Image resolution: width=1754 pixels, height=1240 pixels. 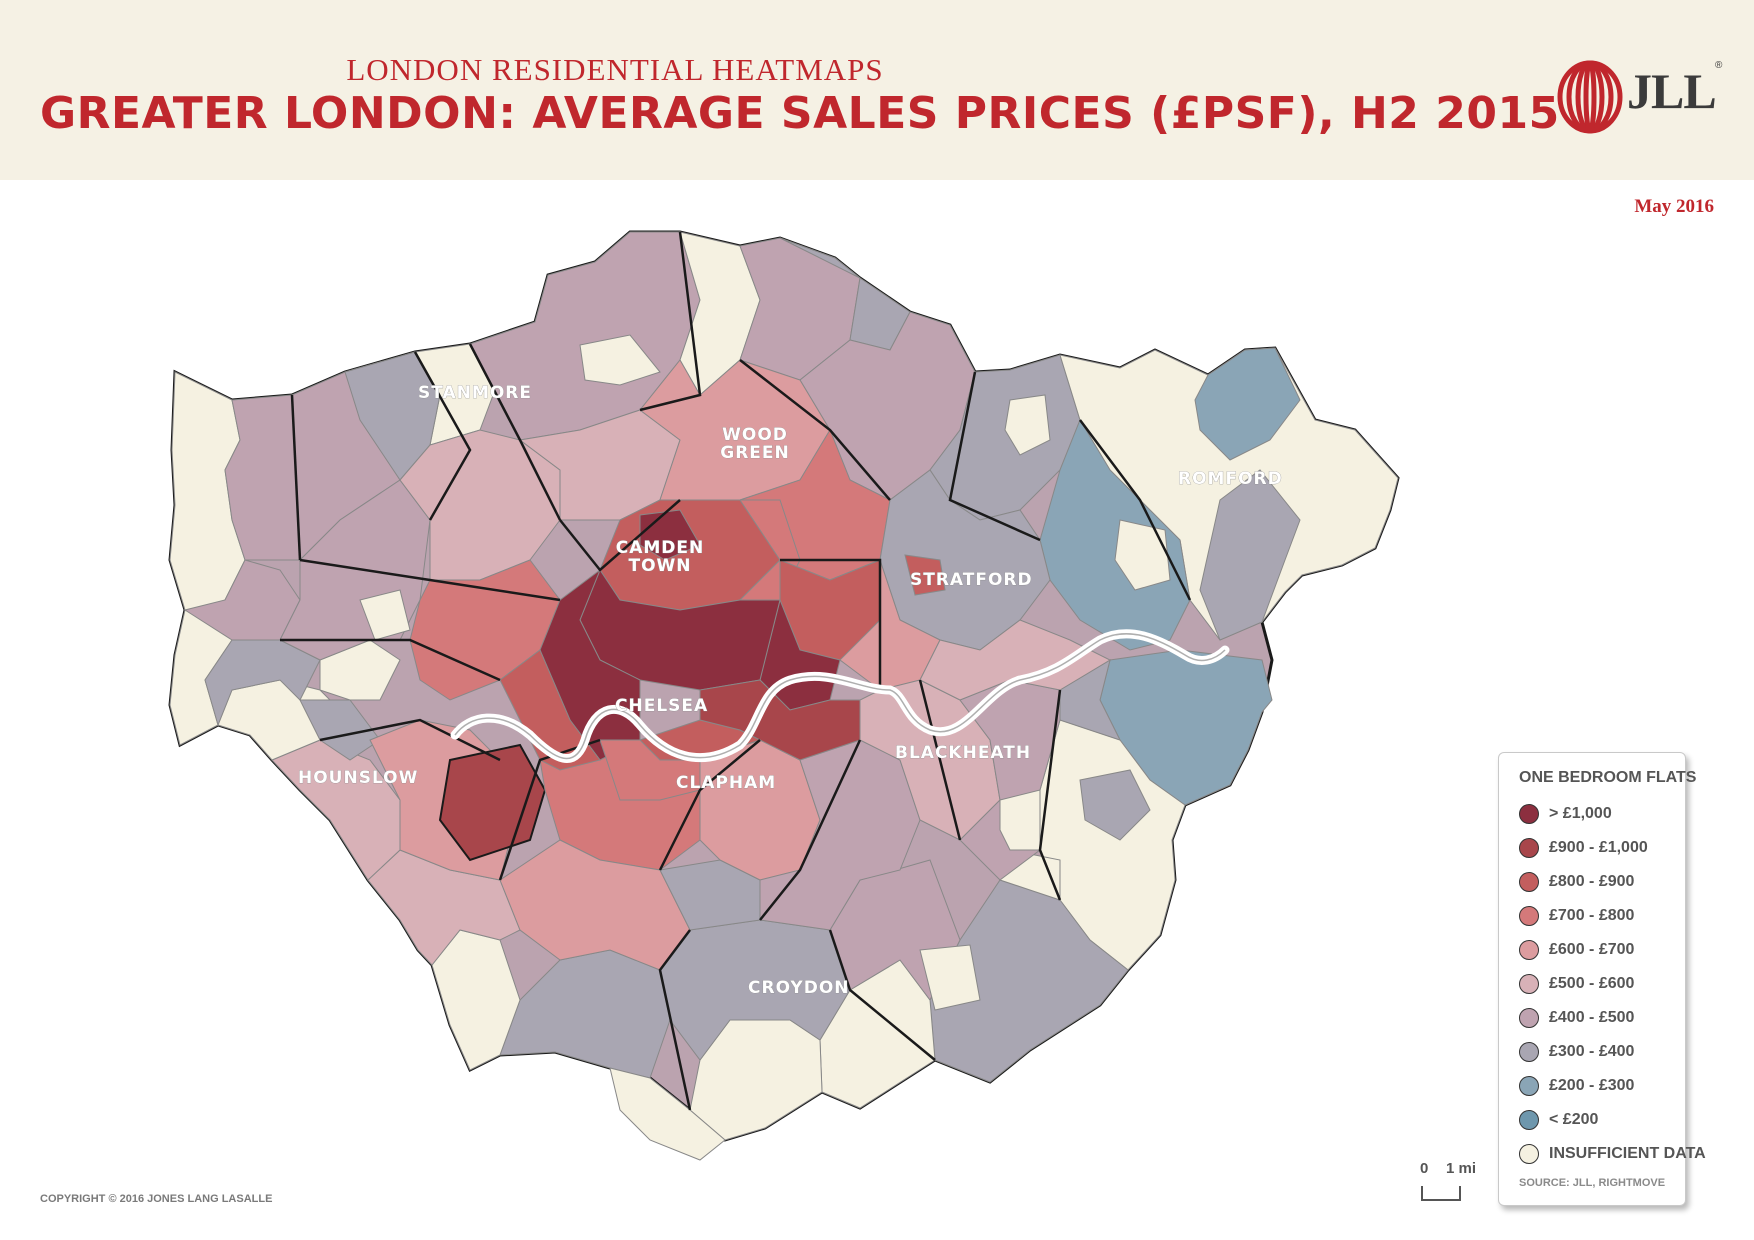 I want to click on jll-logo: JLL ®, so click(x=1640, y=97).